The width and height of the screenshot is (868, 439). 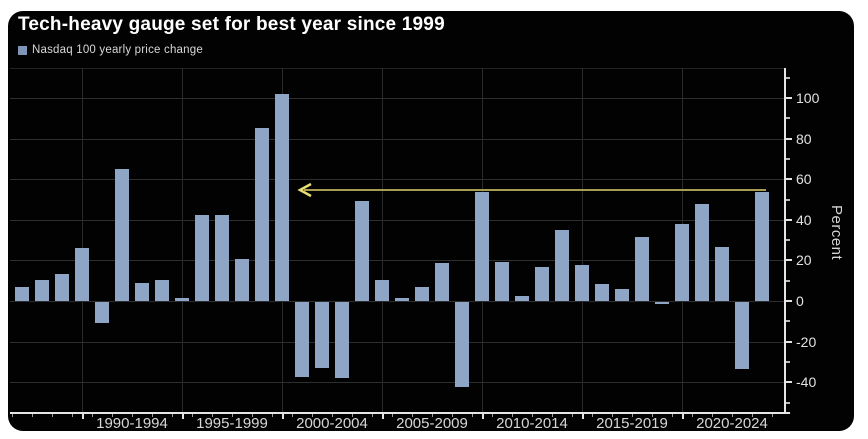 I want to click on x-group-label-2015-2019: 2015-2019, so click(x=632, y=423).